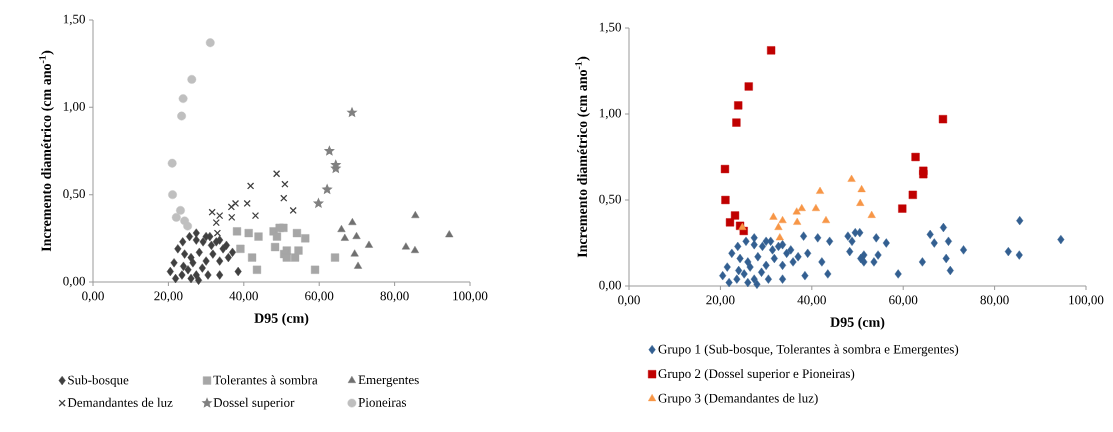 This screenshot has width=1113, height=432. I want to click on legend-label: Dossel superior, so click(254, 403).